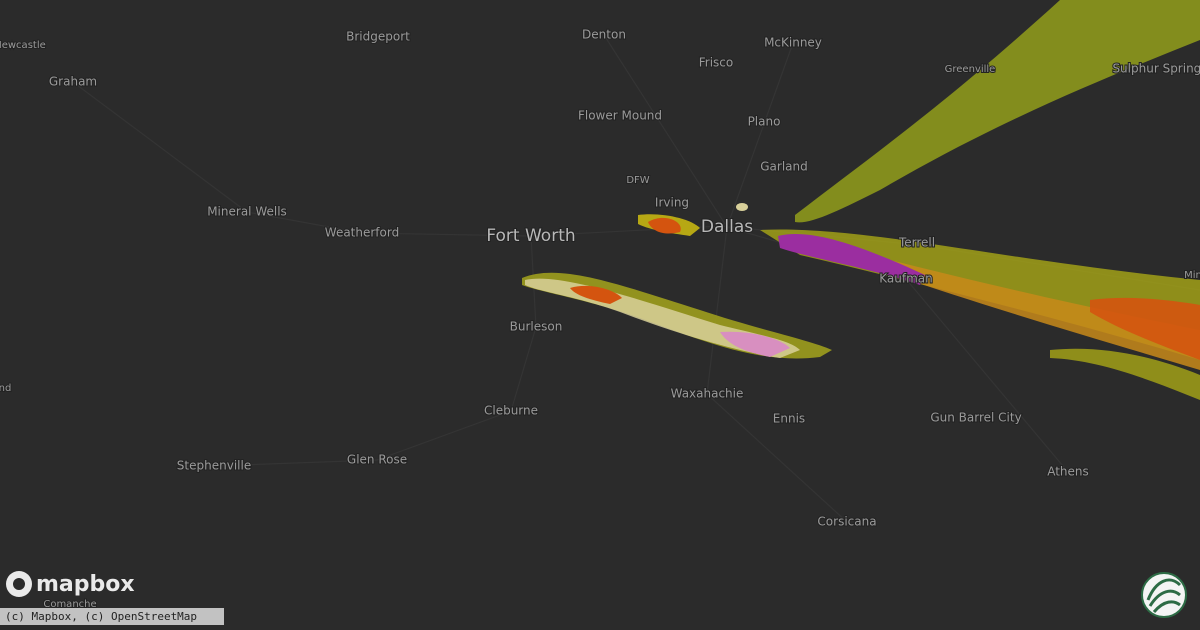  What do you see at coordinates (85, 584) in the screenshot?
I see `logo-text: mapbox` at bounding box center [85, 584].